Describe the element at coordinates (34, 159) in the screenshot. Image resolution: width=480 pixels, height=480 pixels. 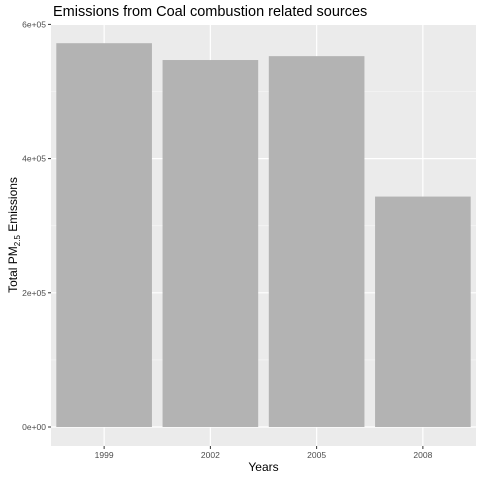
I see `y-tick-label: 4e+05` at that location.